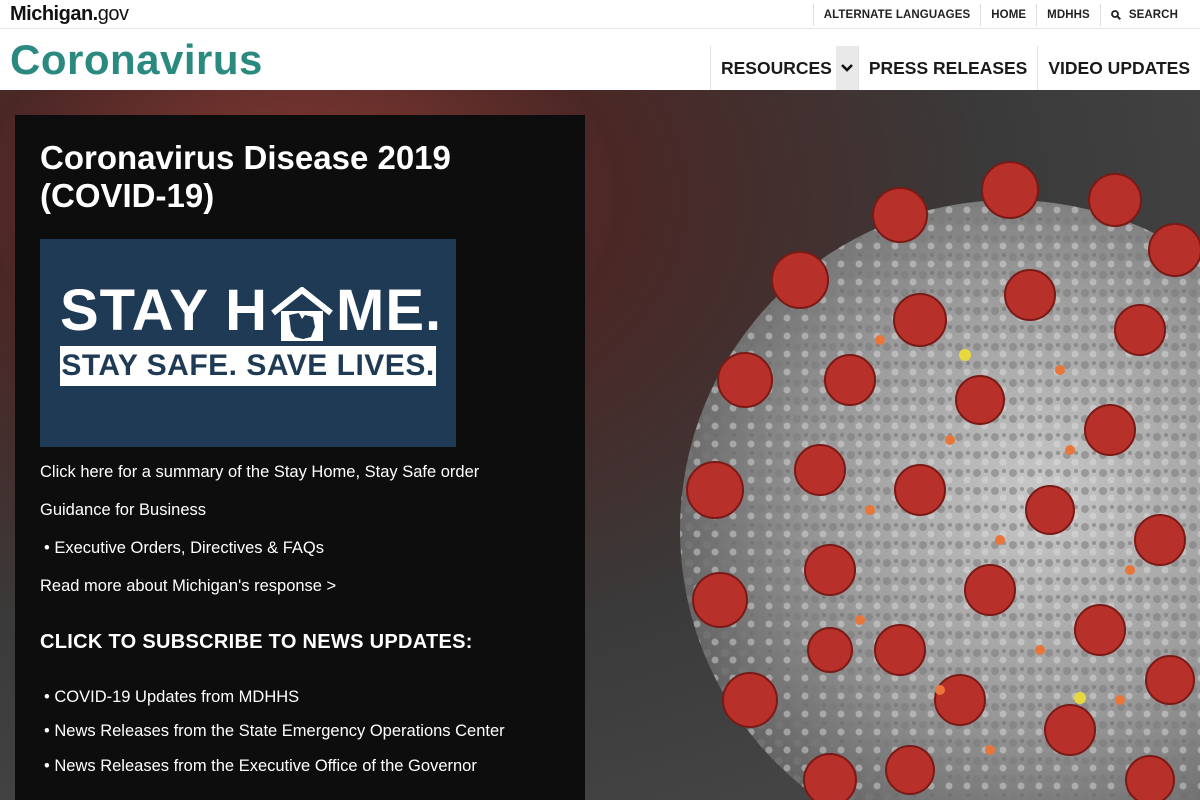 Image resolution: width=1200 pixels, height=800 pixels. Describe the element at coordinates (189, 548) in the screenshot. I see `executive-orders-link: Executive Orders, Directives & FAQs` at that location.